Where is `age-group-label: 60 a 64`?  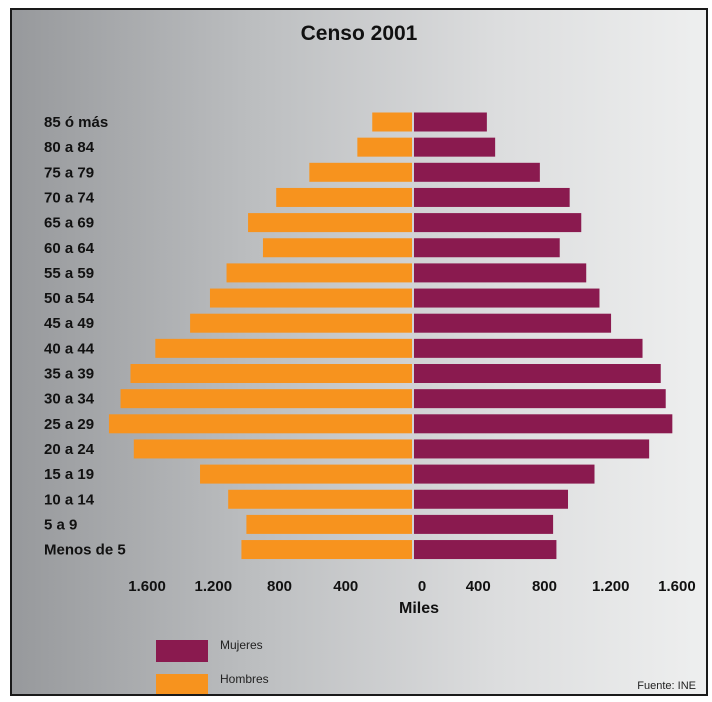 age-group-label: 60 a 64 is located at coordinates (69, 248).